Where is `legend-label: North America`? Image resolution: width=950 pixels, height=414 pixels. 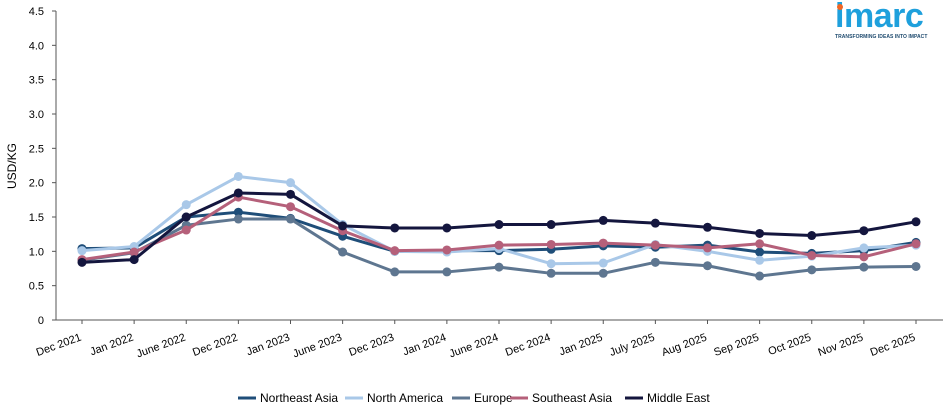
legend-label: North America is located at coordinates (405, 398).